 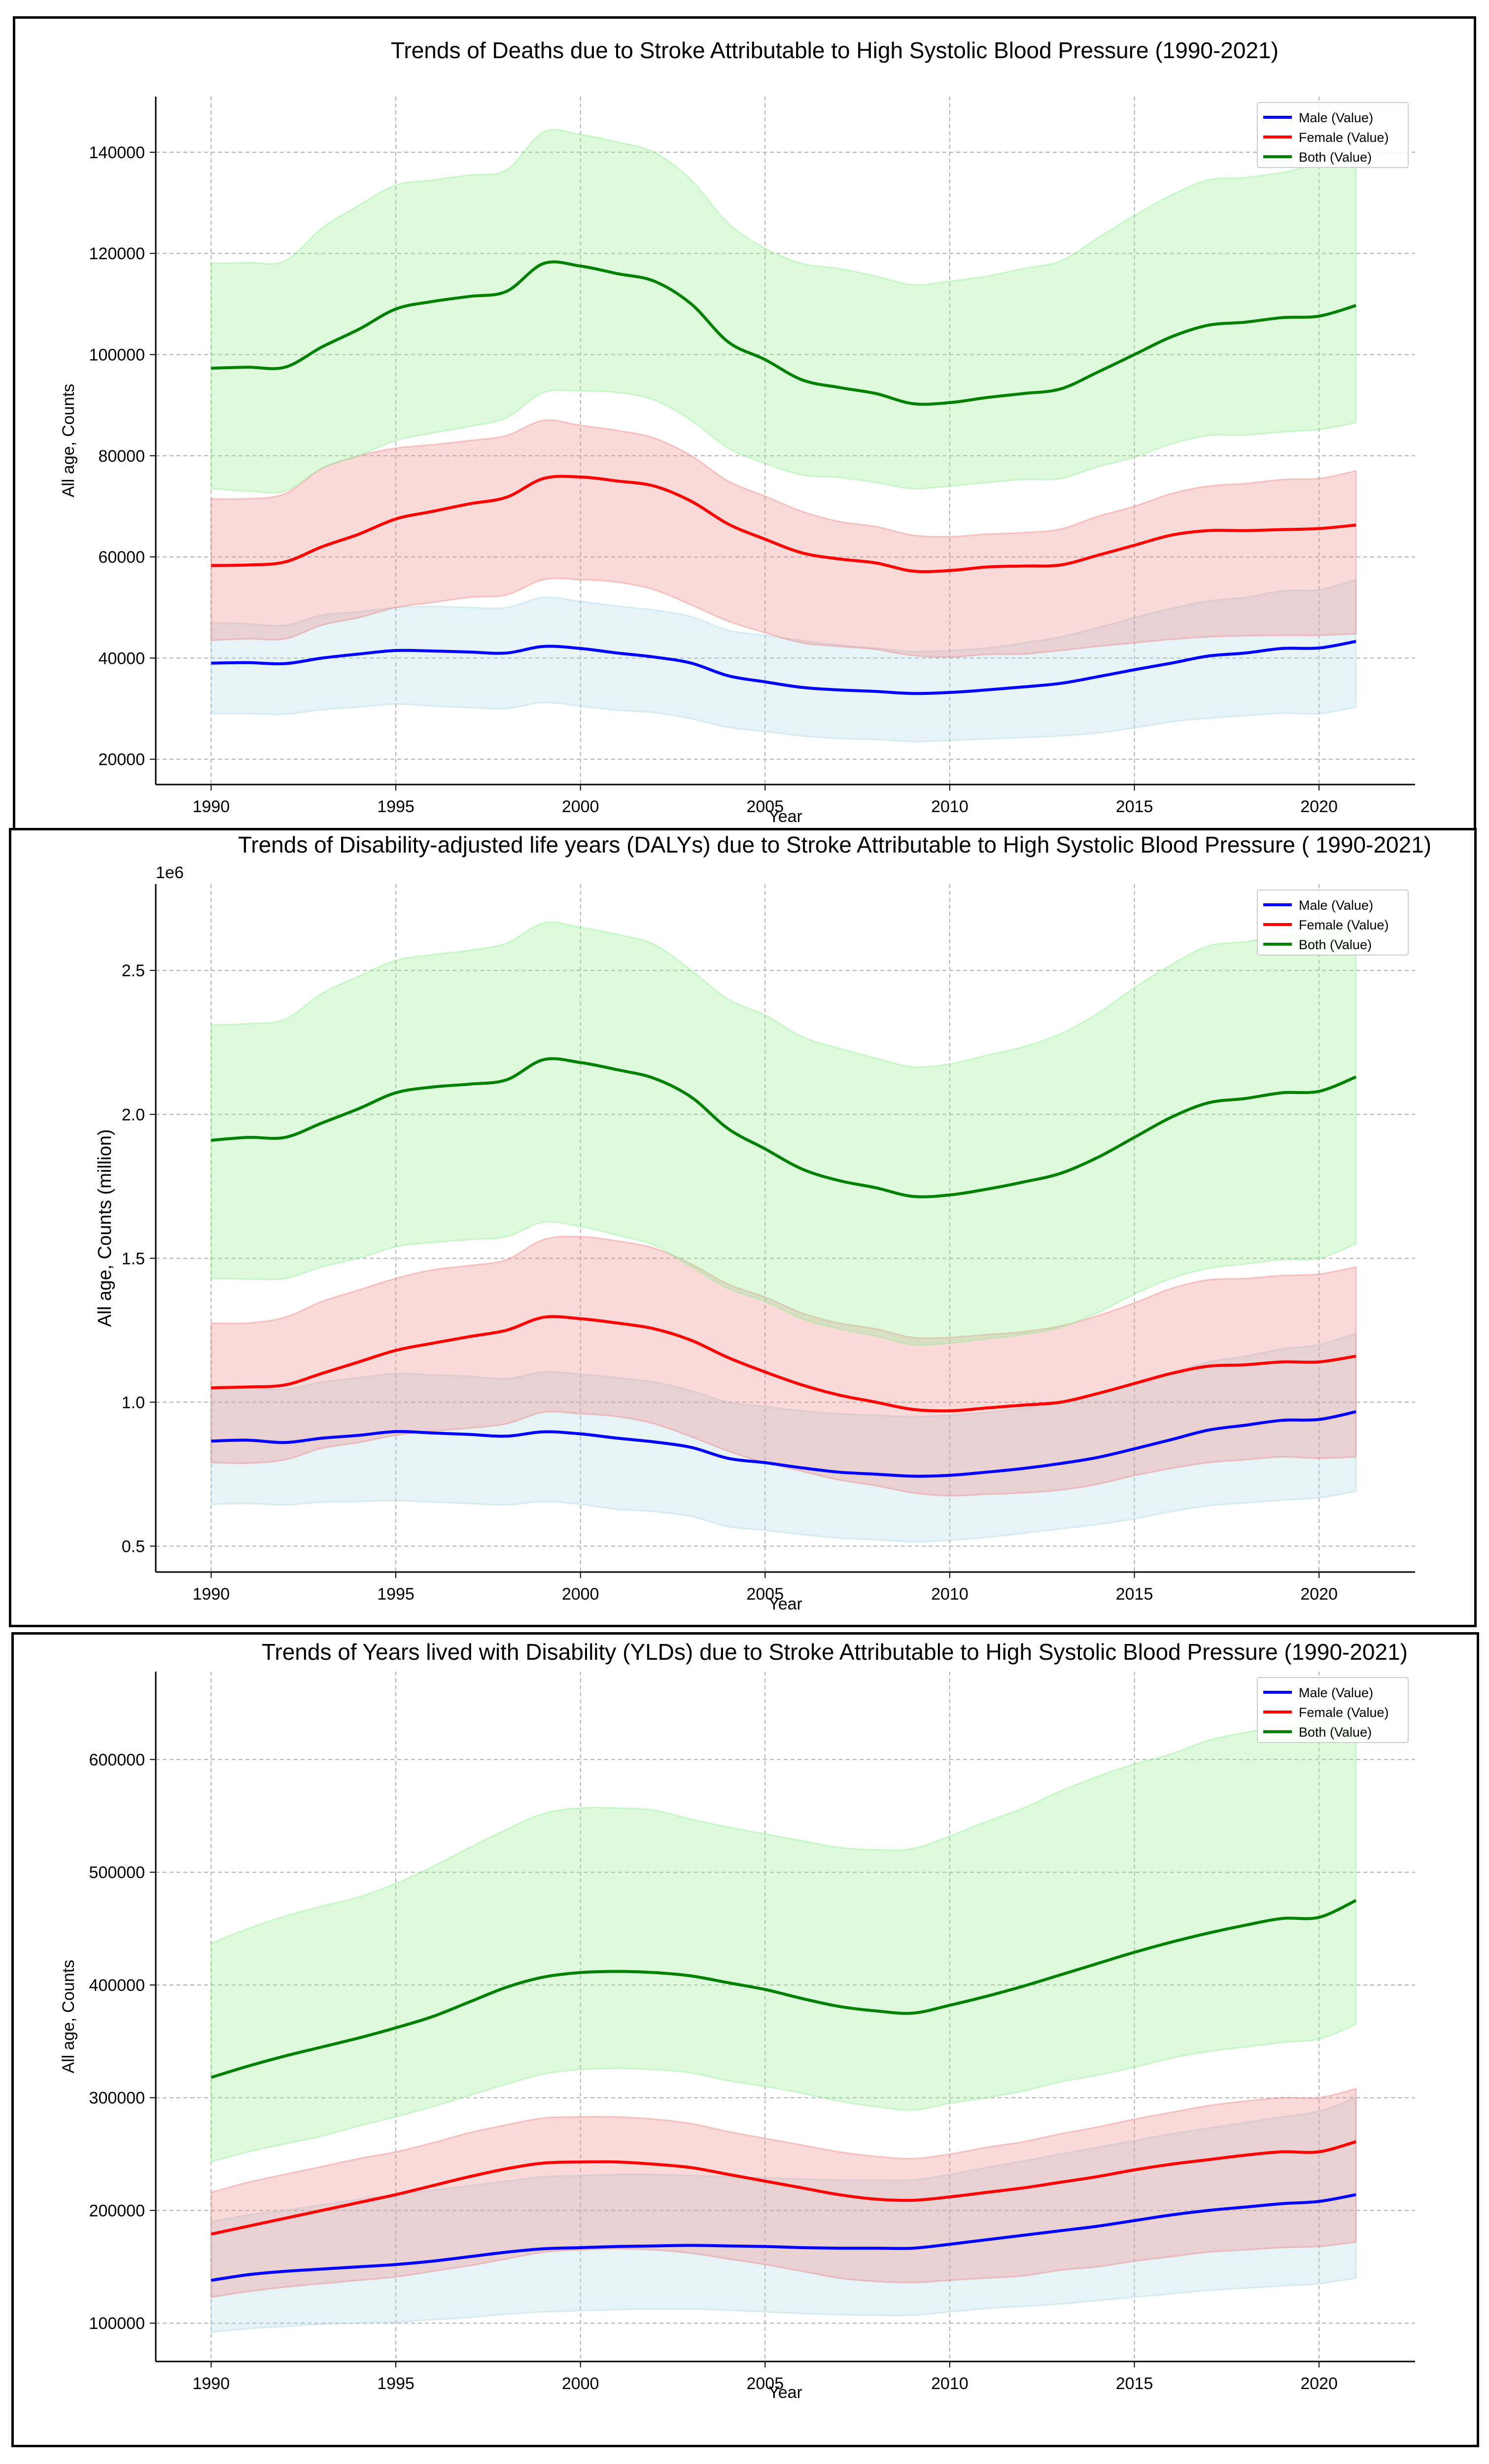 I want to click on y-tick-label: 60000, so click(x=121, y=557).